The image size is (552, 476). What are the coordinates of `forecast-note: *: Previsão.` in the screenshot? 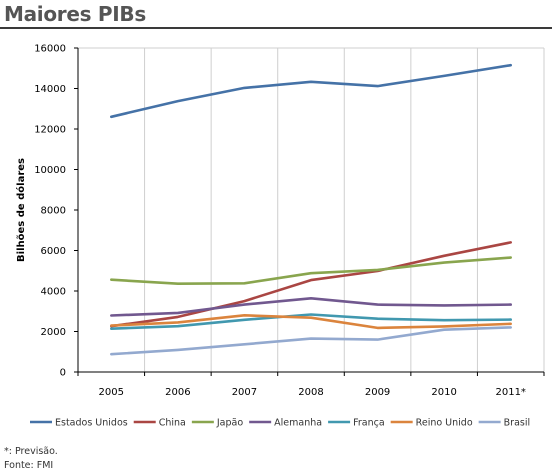 It's located at (31, 451).